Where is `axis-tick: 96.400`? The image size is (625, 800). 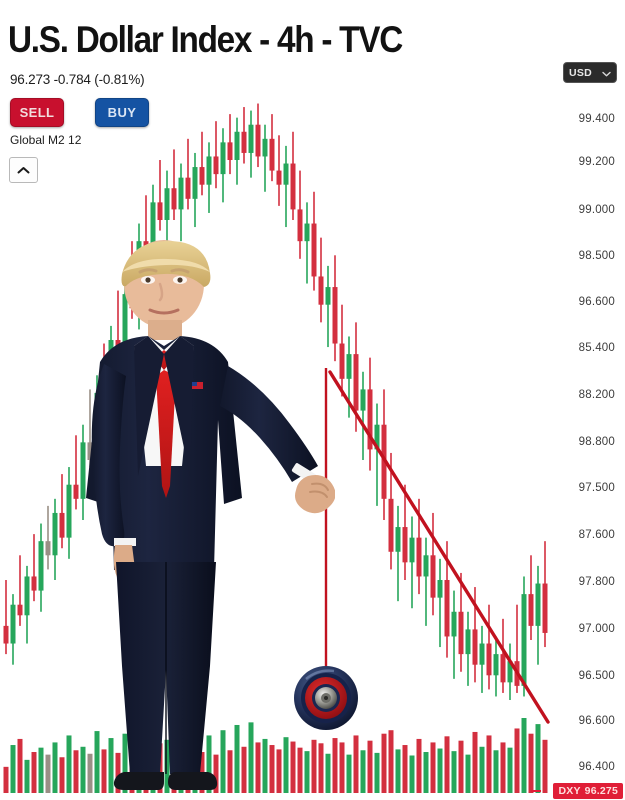
axis-tick: 96.400 is located at coordinates (596, 767).